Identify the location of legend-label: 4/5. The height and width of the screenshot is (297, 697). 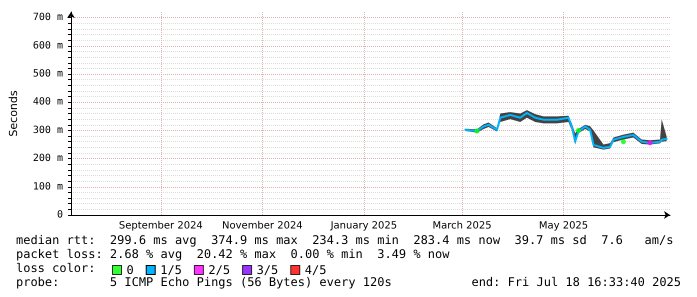
(315, 270).